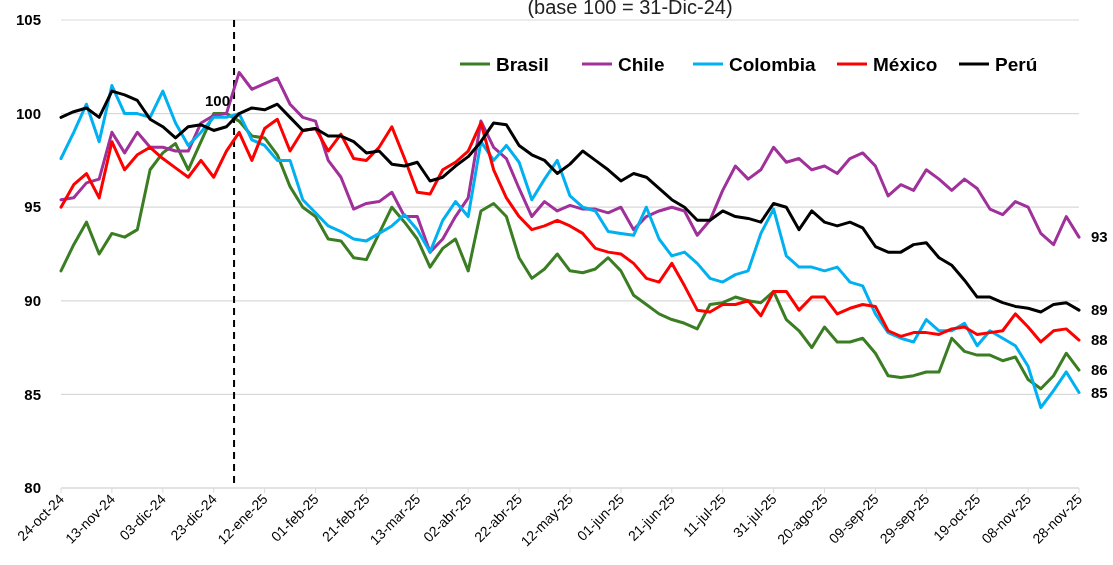 The image size is (1113, 565). I want to click on legend-label: México, so click(905, 64).